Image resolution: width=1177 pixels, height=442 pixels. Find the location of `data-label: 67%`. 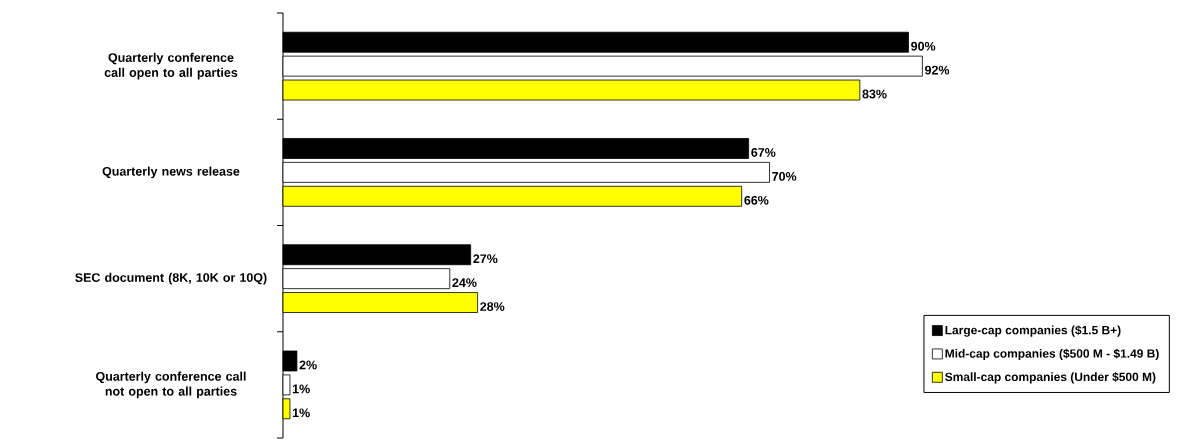

data-label: 67% is located at coordinates (763, 152).